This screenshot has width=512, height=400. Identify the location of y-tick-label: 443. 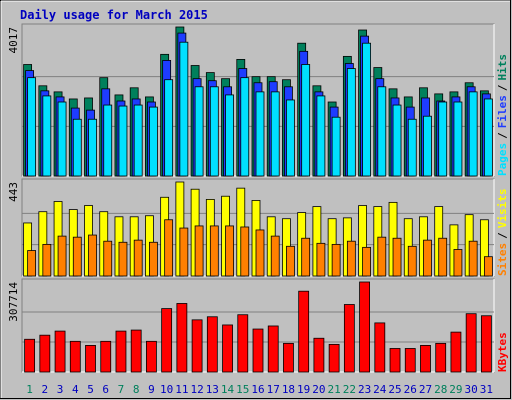
(13, 192).